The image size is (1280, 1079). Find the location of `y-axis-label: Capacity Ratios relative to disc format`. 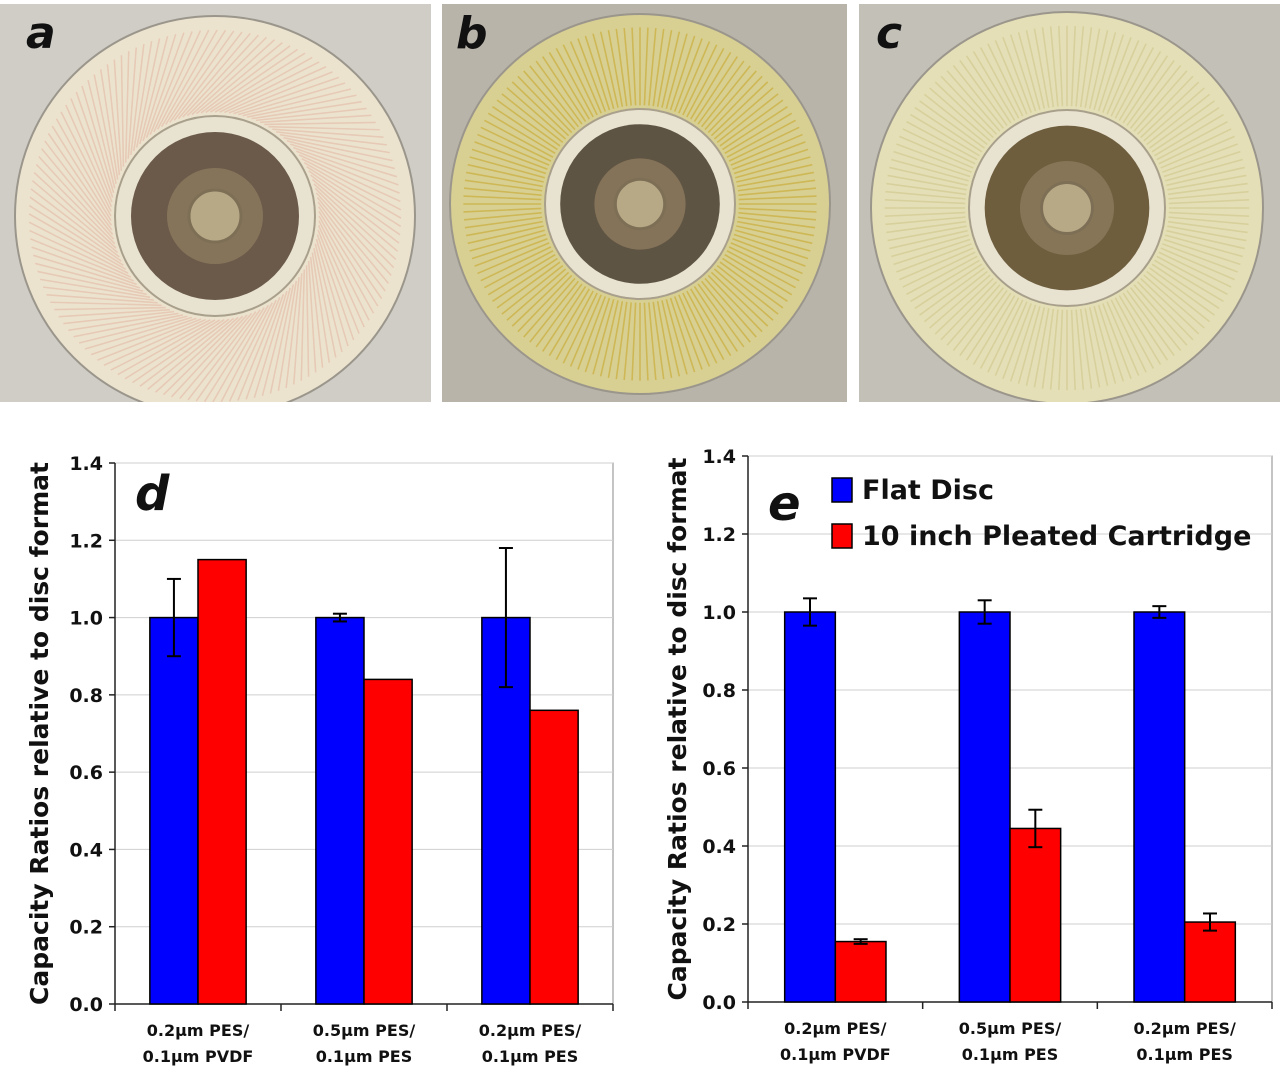

y-axis-label: Capacity Ratios relative to disc format is located at coordinates (39, 733).